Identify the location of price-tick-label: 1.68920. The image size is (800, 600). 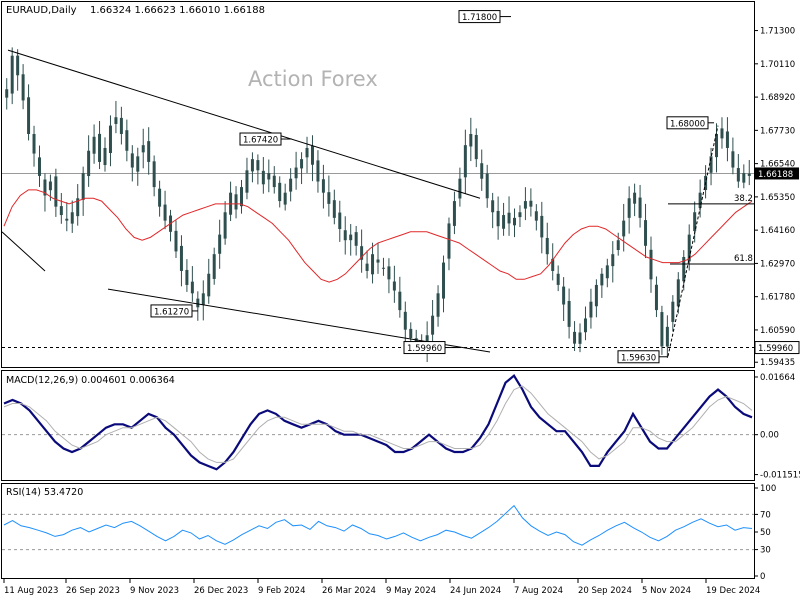
(777, 98).